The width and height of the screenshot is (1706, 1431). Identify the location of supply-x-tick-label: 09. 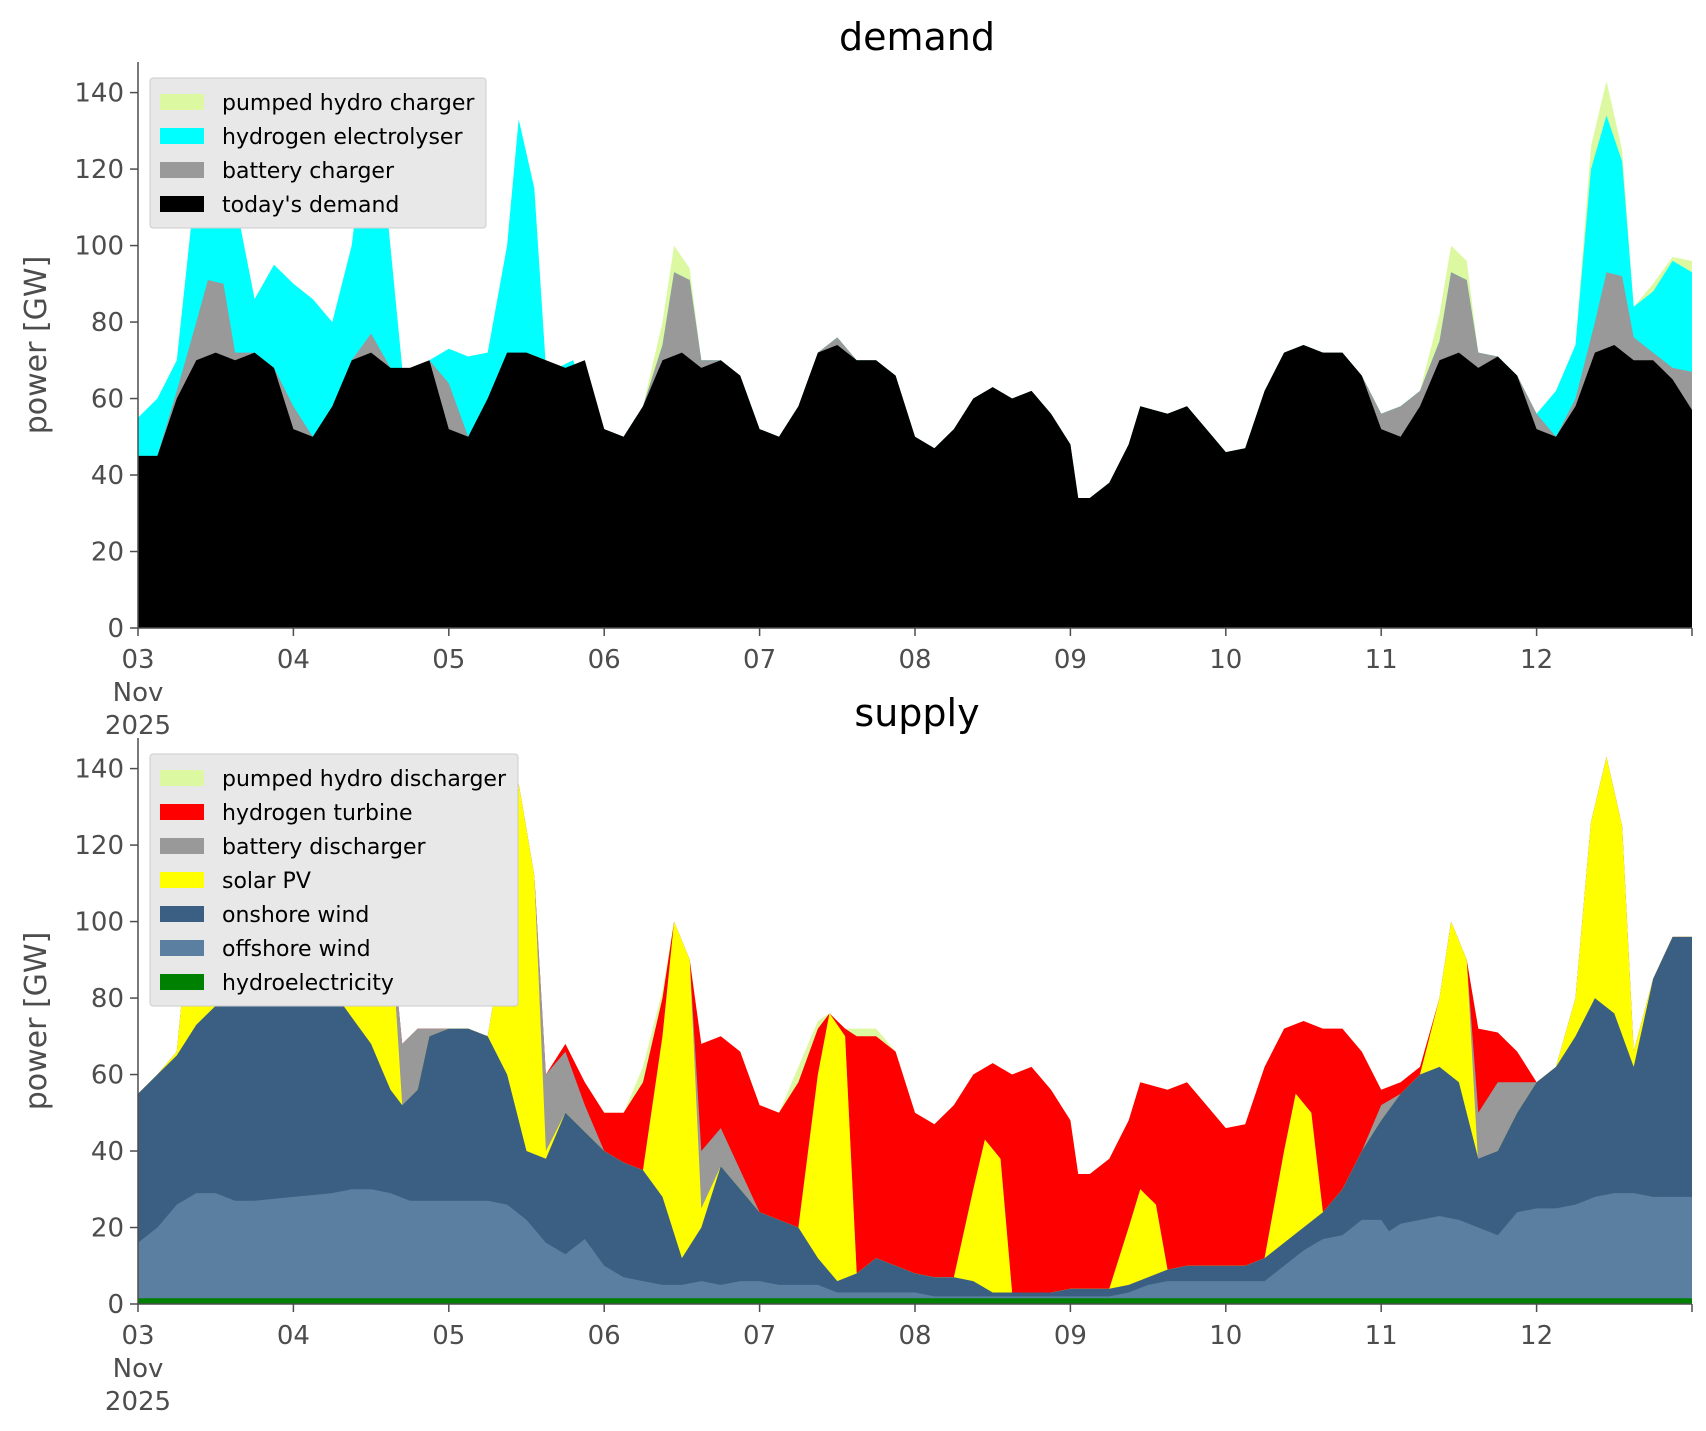
(1070, 1336).